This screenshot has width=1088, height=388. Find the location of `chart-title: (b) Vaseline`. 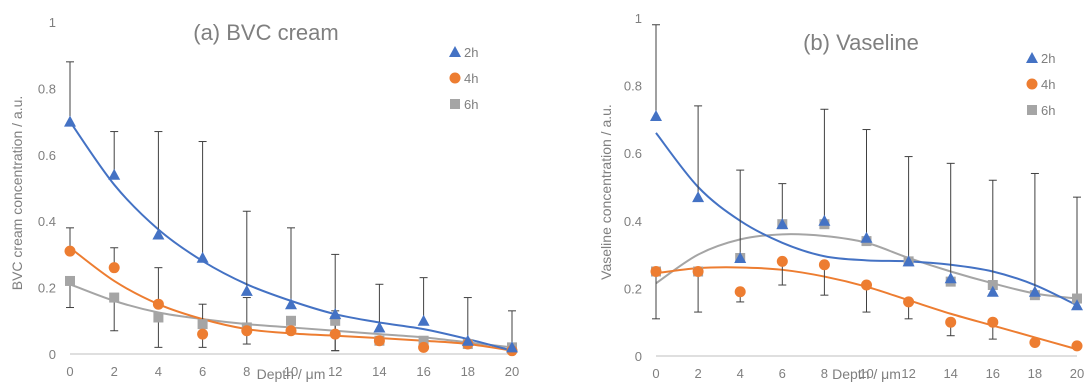

chart-title: (b) Vaseline is located at coordinates (861, 42).